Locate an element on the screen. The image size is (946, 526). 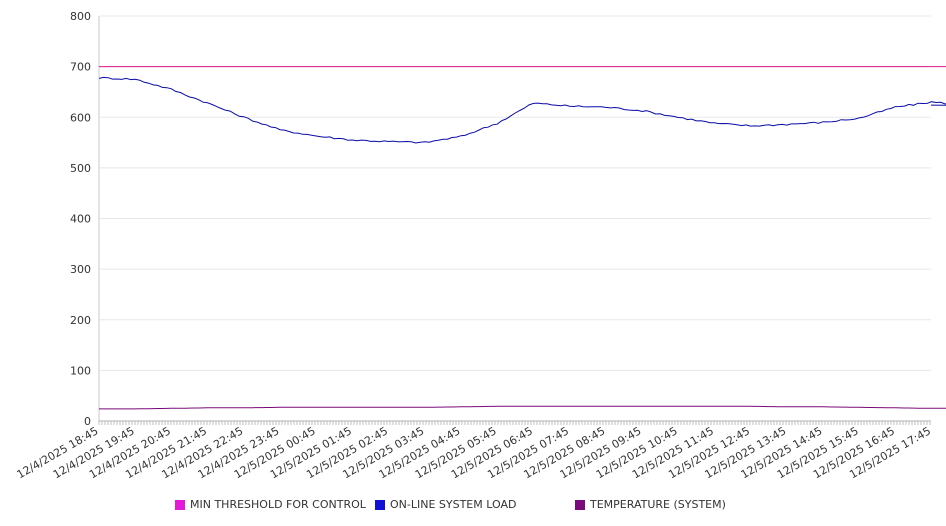
y-tick-label-0: 0 is located at coordinates (87, 421).